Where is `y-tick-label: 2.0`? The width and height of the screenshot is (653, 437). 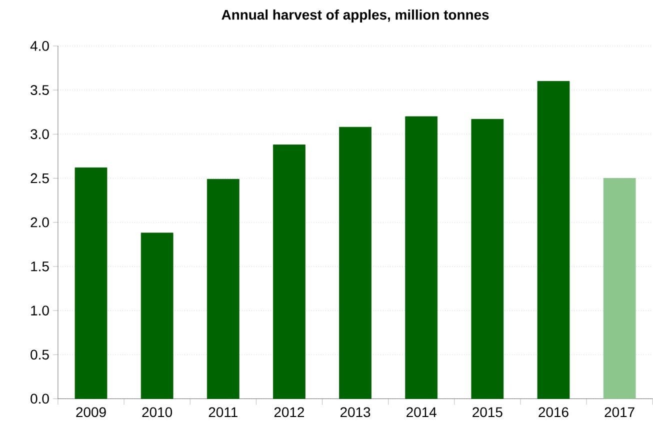
y-tick-label: 2.0 is located at coordinates (39, 223).